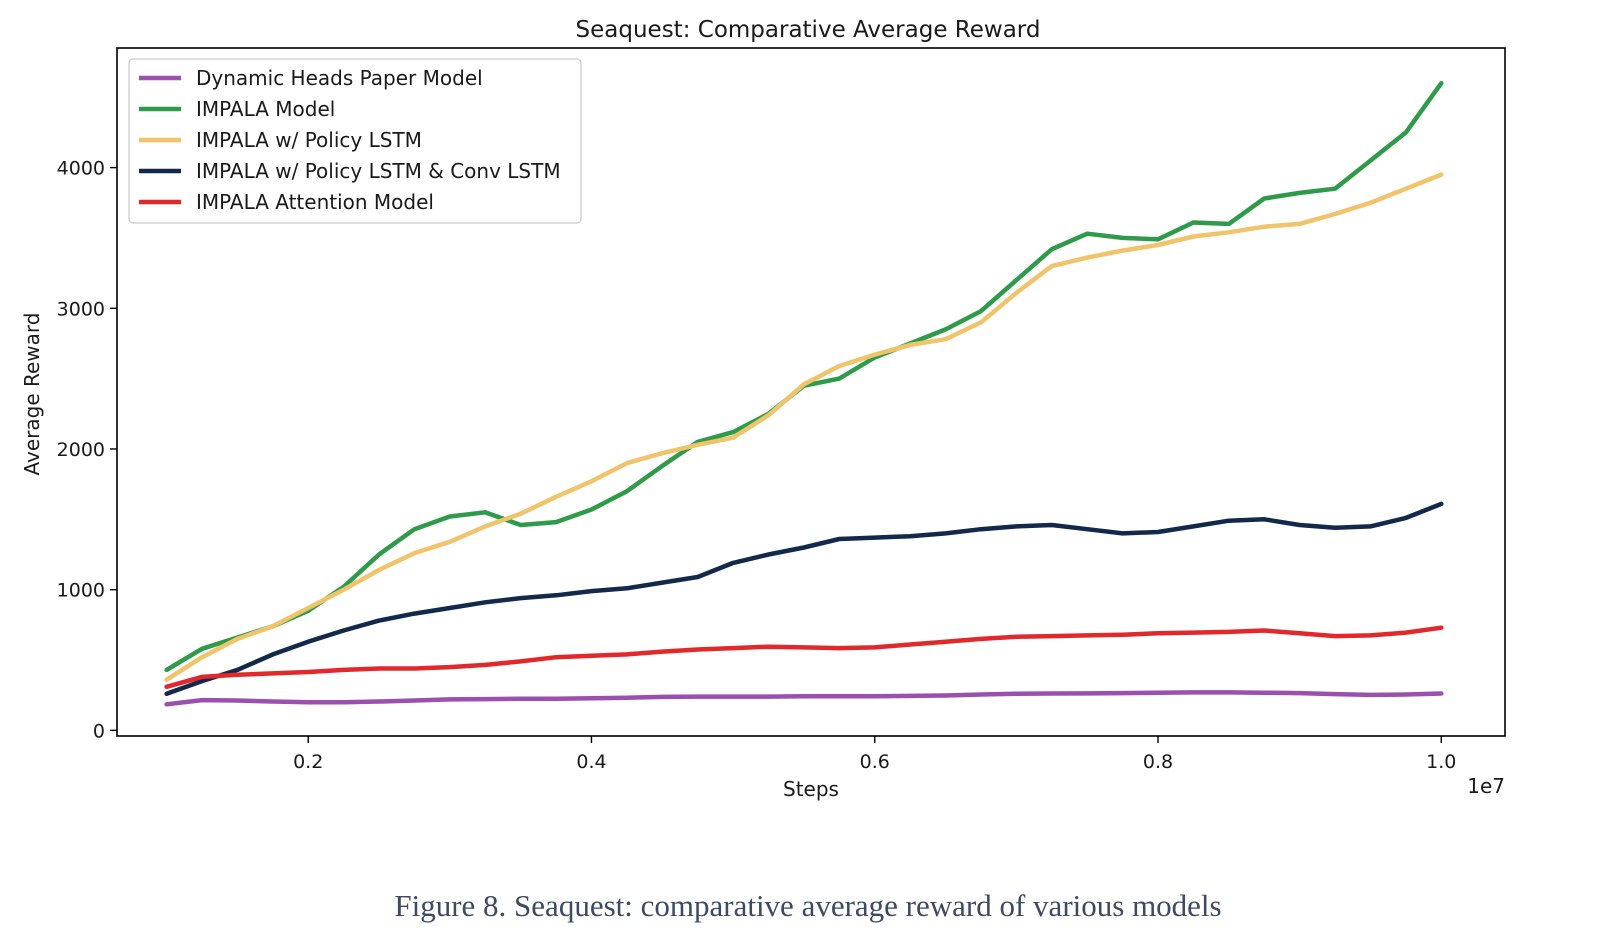 The image size is (1616, 936). Describe the element at coordinates (308, 762) in the screenshot. I see `x-tick-label: 0.2` at that location.